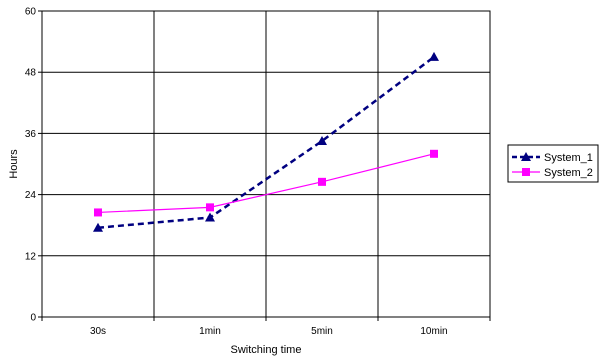 This screenshot has width=600, height=360. What do you see at coordinates (31, 256) in the screenshot?
I see `y-tick-label: 12` at bounding box center [31, 256].